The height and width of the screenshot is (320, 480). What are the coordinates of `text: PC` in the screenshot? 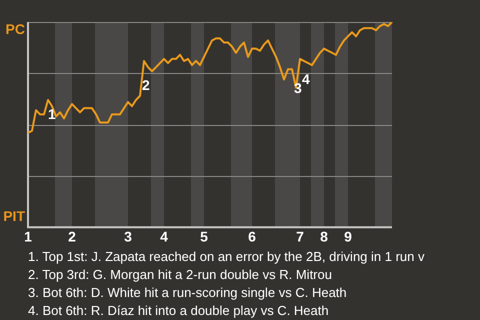 It's located at (15, 28).